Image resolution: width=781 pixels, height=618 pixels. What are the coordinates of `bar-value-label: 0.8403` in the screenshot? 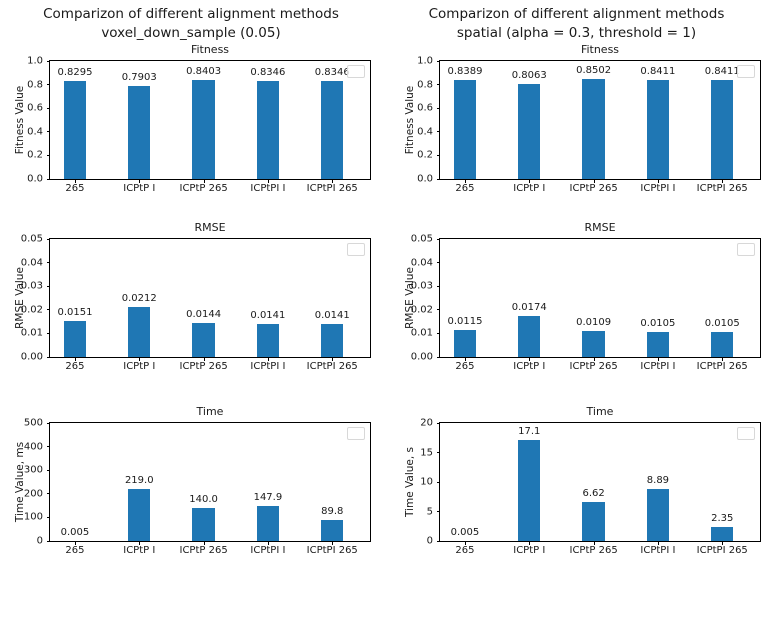 It's located at (204, 71).